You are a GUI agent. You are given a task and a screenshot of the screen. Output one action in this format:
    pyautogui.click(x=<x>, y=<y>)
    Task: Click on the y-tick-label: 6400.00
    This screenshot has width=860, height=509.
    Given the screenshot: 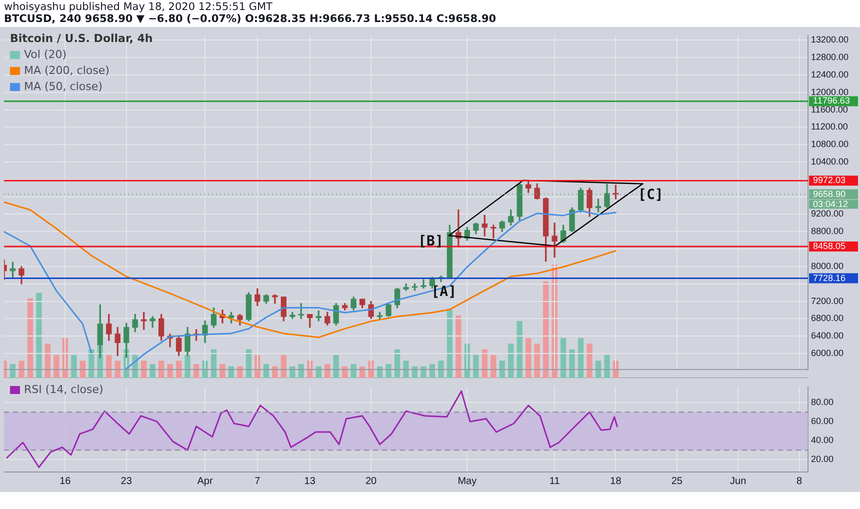 What is the action you would take?
    pyautogui.click(x=827, y=335)
    